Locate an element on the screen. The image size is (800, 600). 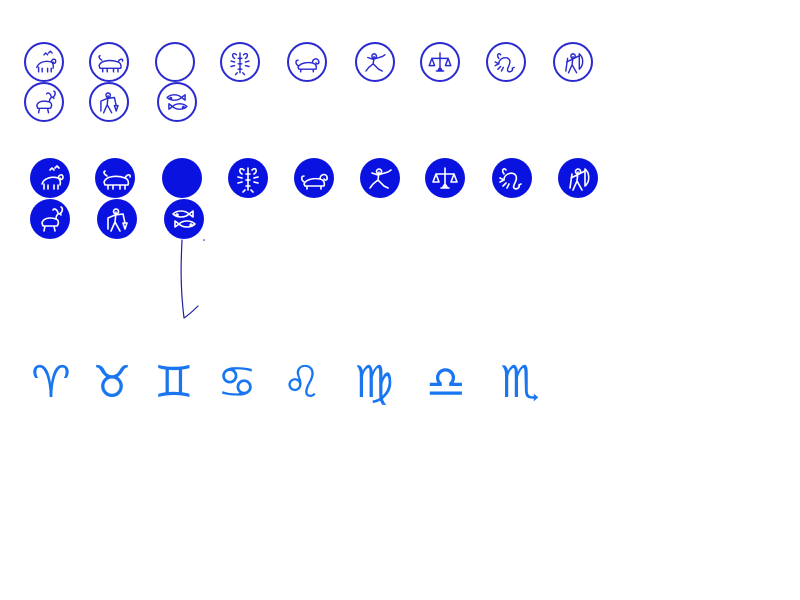
leo-filled-medallion is located at coordinates (314, 178).